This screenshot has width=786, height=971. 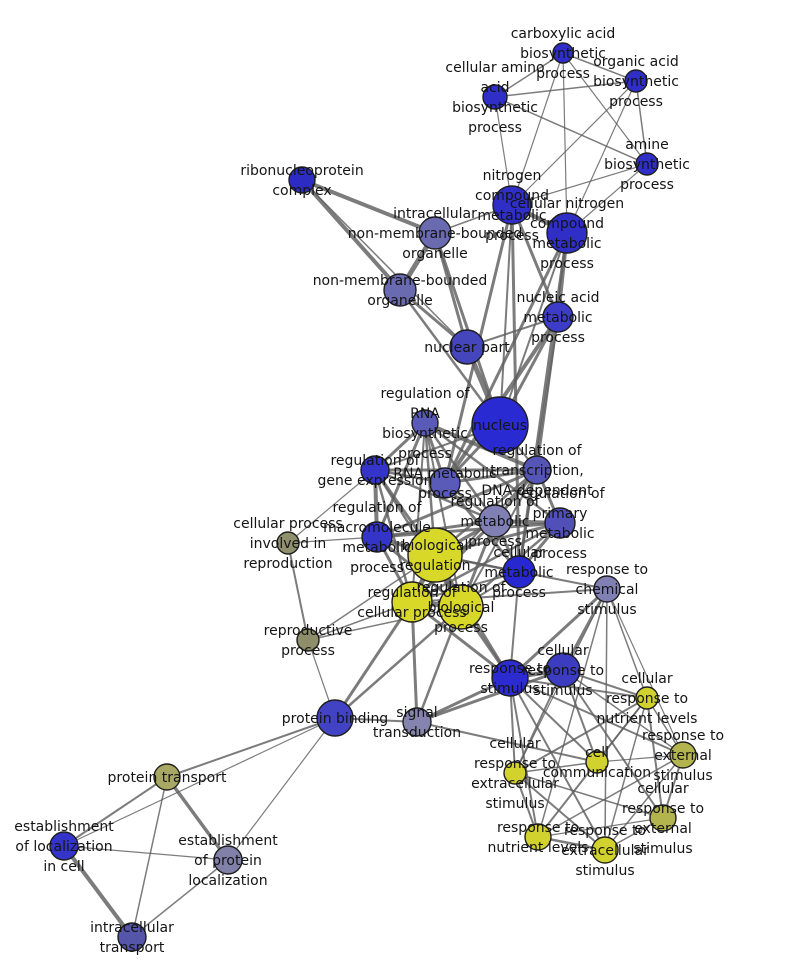 I want to click on graph-edge-caba-cncmp, so click(x=565, y=143).